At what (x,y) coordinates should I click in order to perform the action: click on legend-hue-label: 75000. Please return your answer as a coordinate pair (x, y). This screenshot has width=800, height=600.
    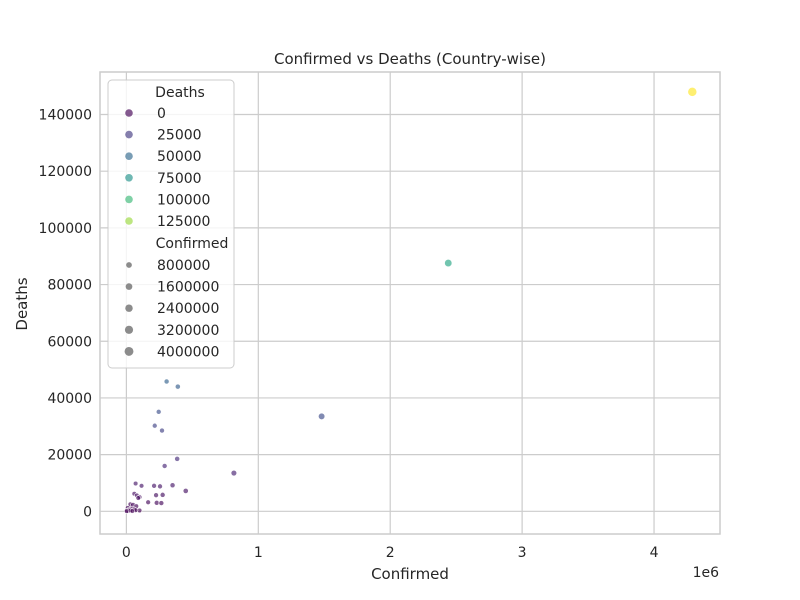
    Looking at the image, I should click on (179, 179).